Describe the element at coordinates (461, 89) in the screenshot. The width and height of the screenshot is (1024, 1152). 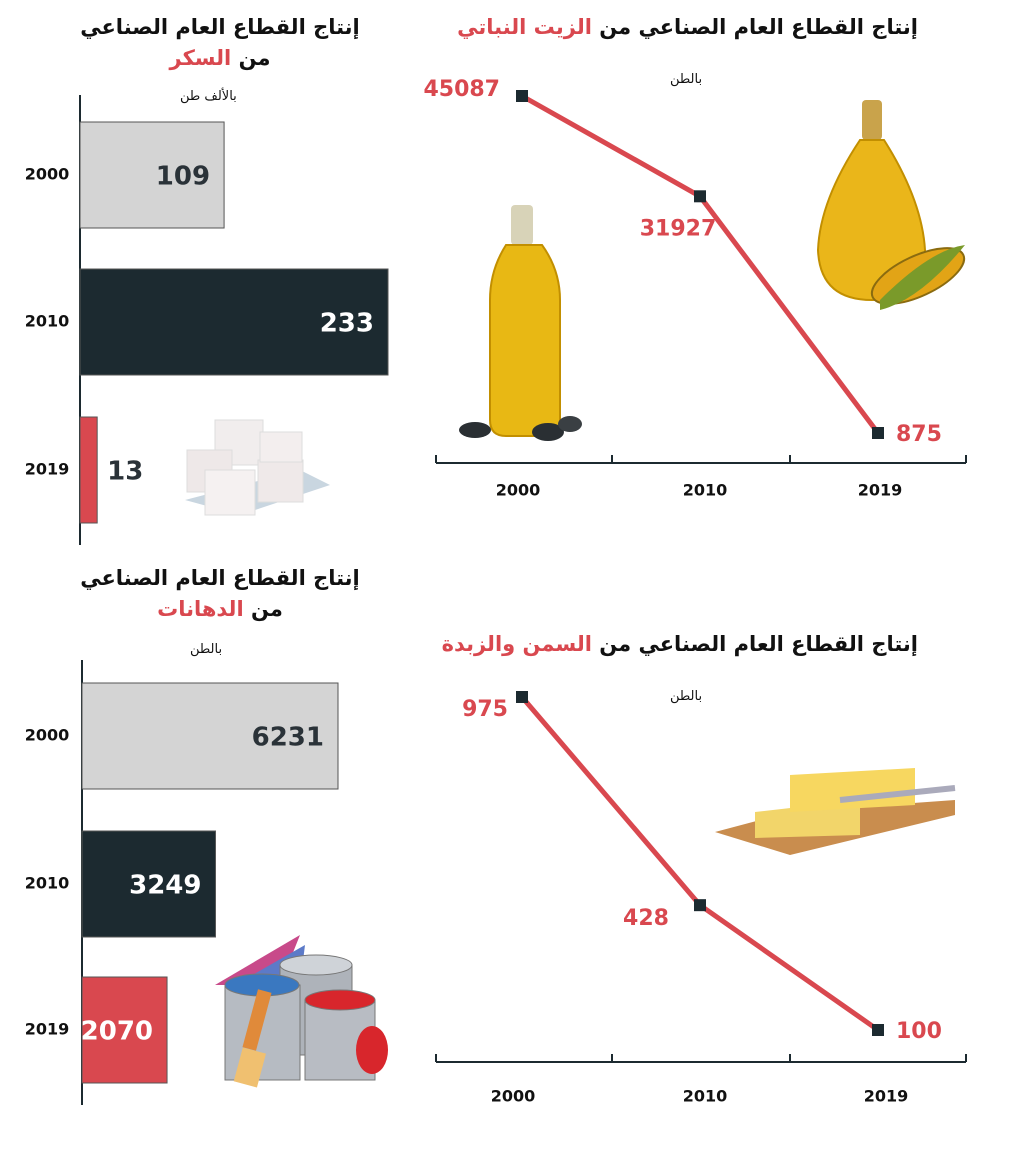
I see `value-label: 45087` at that location.